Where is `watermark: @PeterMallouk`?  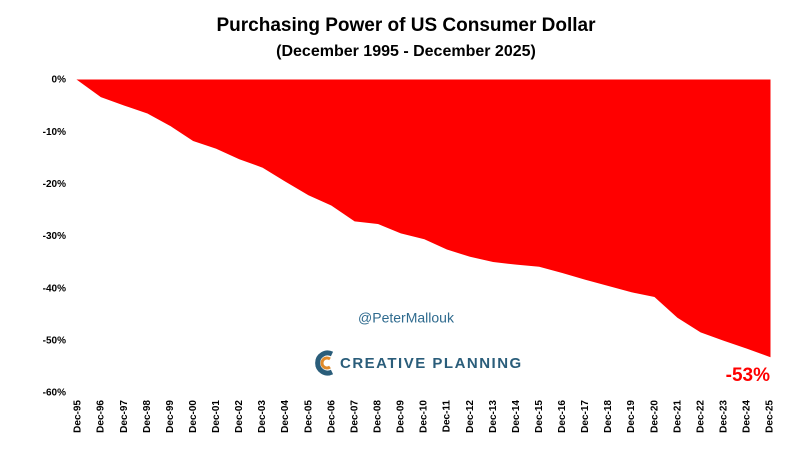 watermark: @PeterMallouk is located at coordinates (406, 318).